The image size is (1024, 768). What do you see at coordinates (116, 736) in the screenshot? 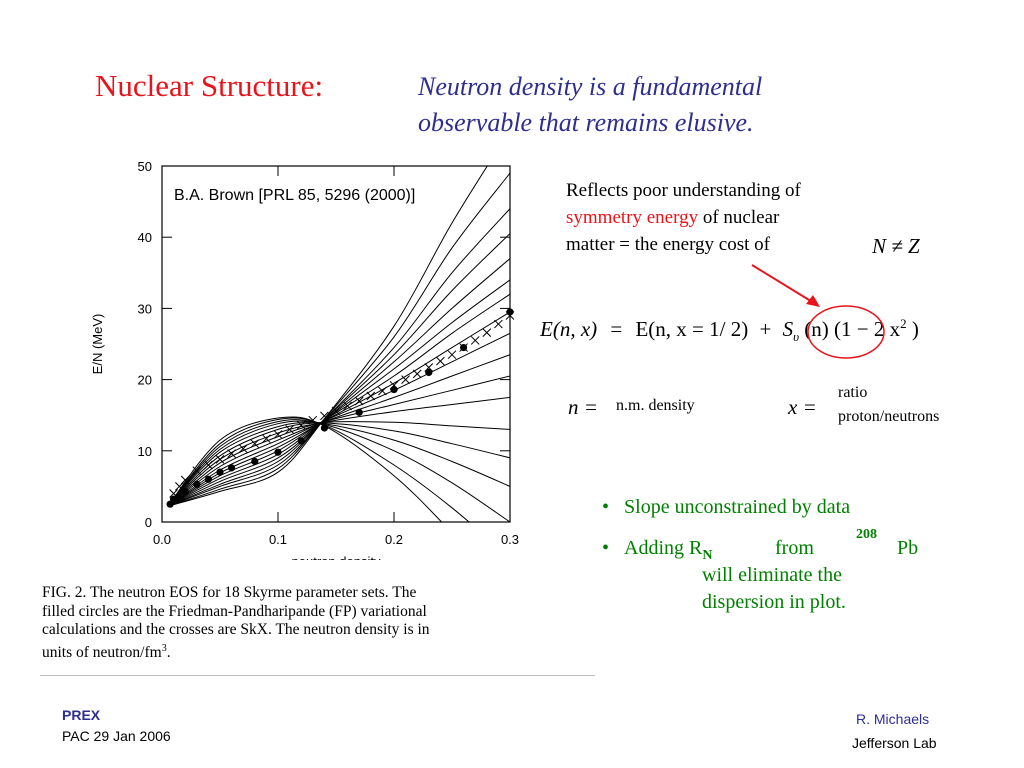
I see `footer-pac: PAC 29 Jan 2006` at bounding box center [116, 736].